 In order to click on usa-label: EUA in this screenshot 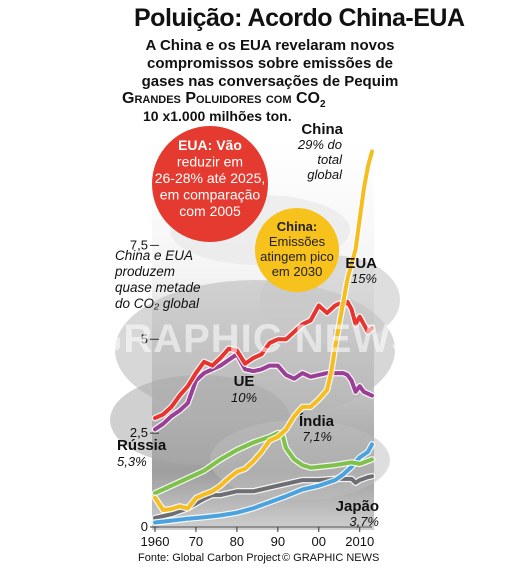, I will do `click(361, 263)`.